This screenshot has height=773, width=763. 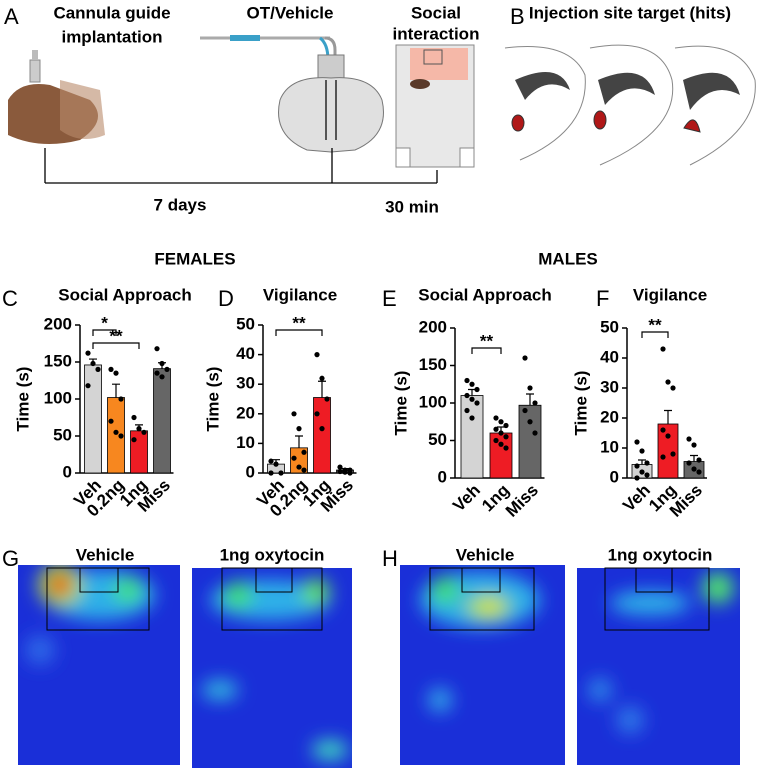 What do you see at coordinates (630, 12) in the screenshot?
I see `panel-title: Injection site target (hits)` at bounding box center [630, 12].